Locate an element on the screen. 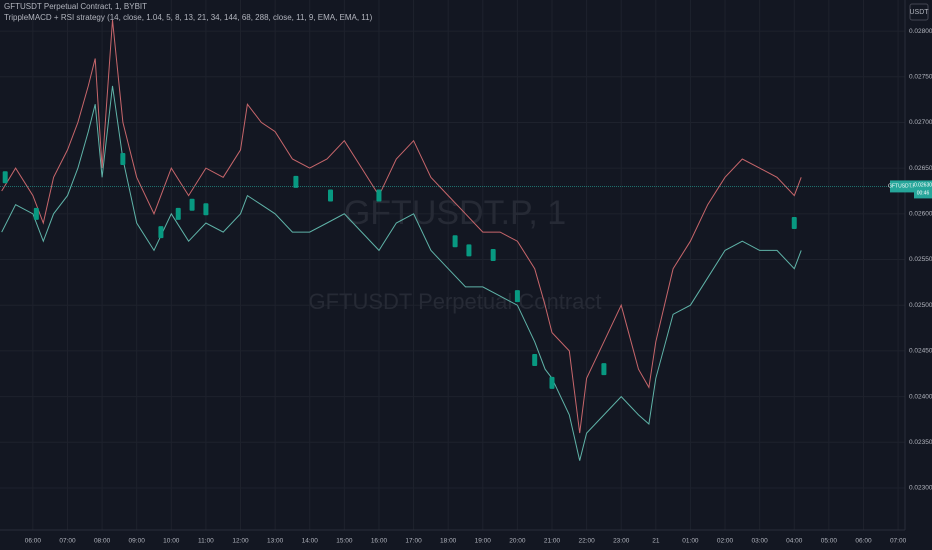 The image size is (932, 550). y-tick-label: 0.02750 is located at coordinates (920, 76).